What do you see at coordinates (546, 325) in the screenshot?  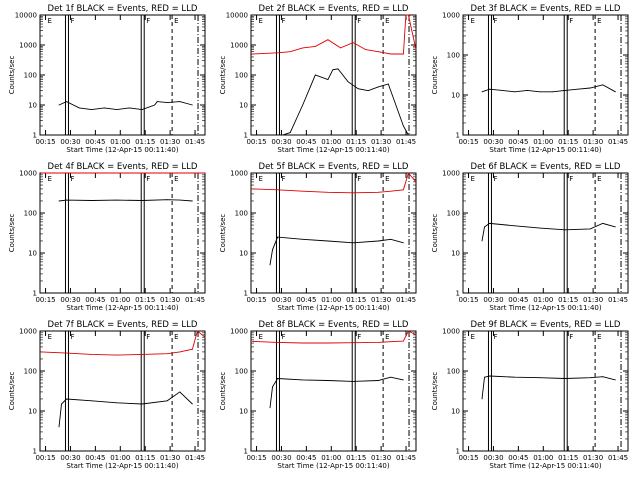 I see `panel-title: Det 9f BLACK = Events, RED = LLD` at bounding box center [546, 325].